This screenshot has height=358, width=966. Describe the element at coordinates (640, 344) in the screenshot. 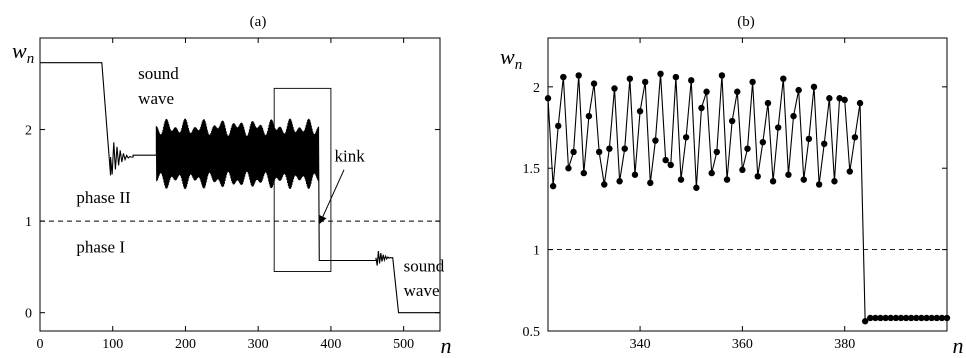

I see `x-tick-label: 340` at that location.